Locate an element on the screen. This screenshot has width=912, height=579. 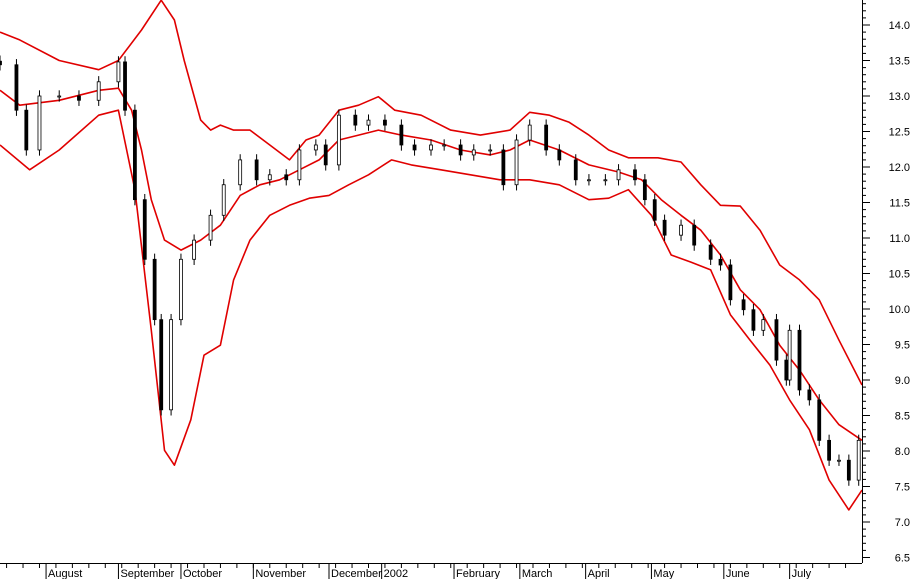
y-tick-label: 10.0 is located at coordinates (899, 310).